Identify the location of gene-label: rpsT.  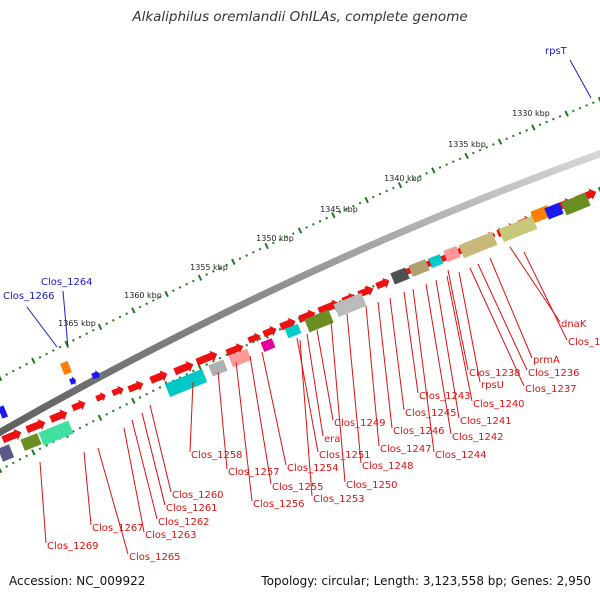
(556, 51).